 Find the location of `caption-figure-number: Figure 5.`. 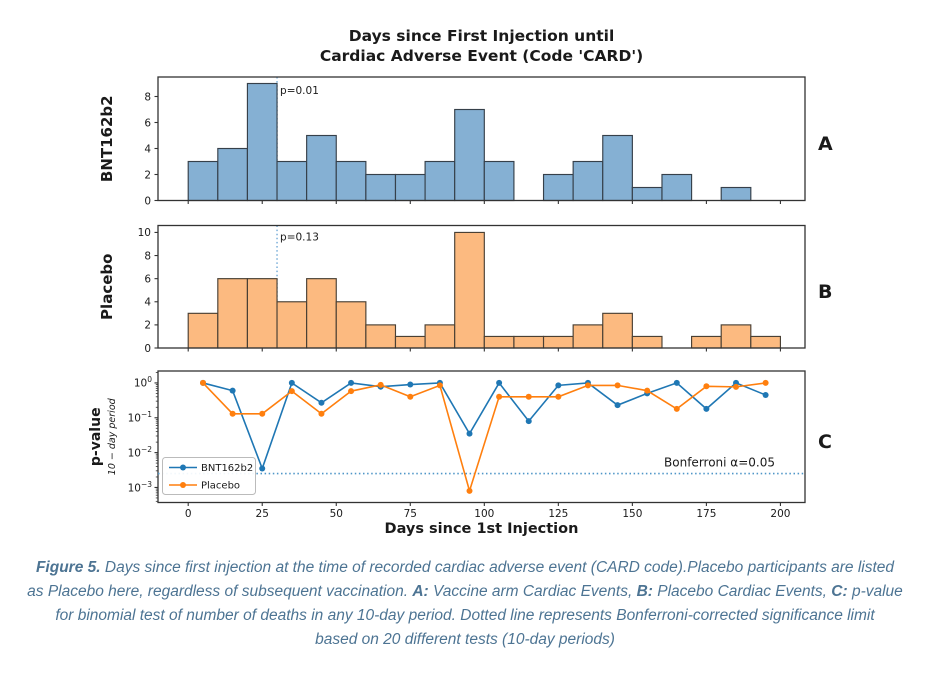

caption-figure-number: Figure 5. is located at coordinates (68, 567).